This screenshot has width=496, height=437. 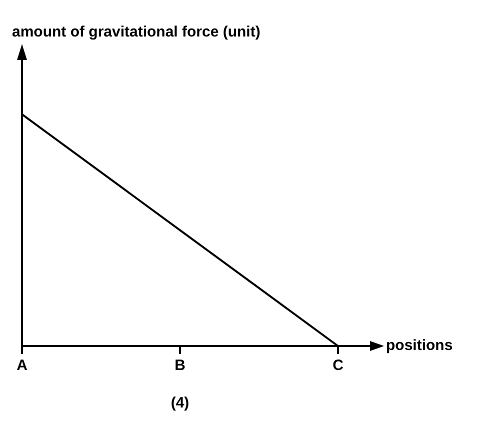 I want to click on x-tick-label: C, so click(x=338, y=365).